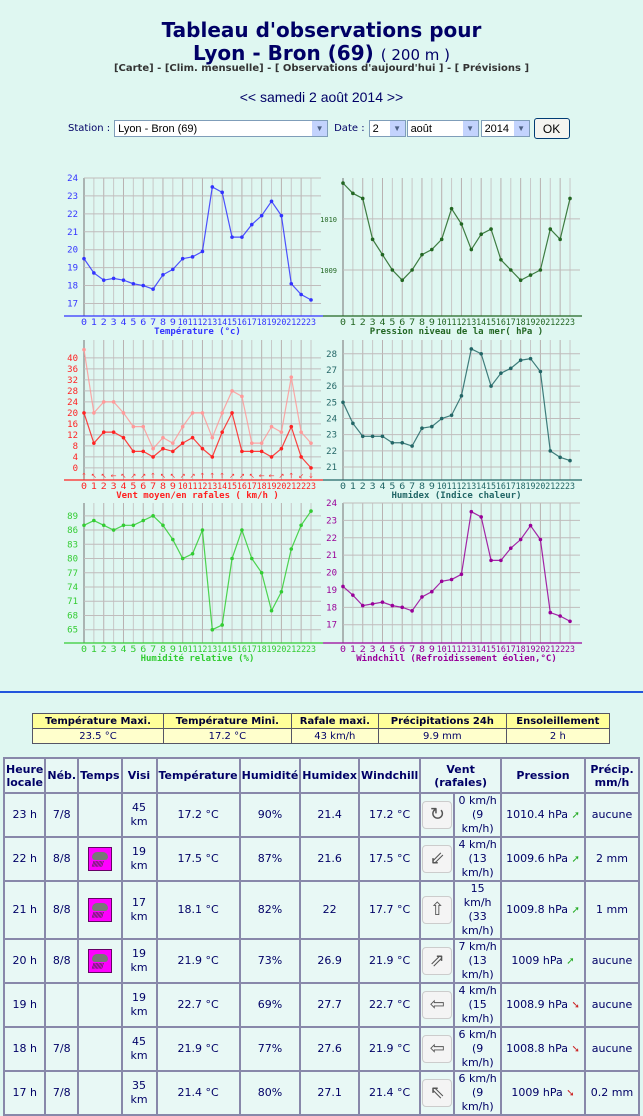  Describe the element at coordinates (329, 775) in the screenshot. I see `column-header: Humidex` at that location.